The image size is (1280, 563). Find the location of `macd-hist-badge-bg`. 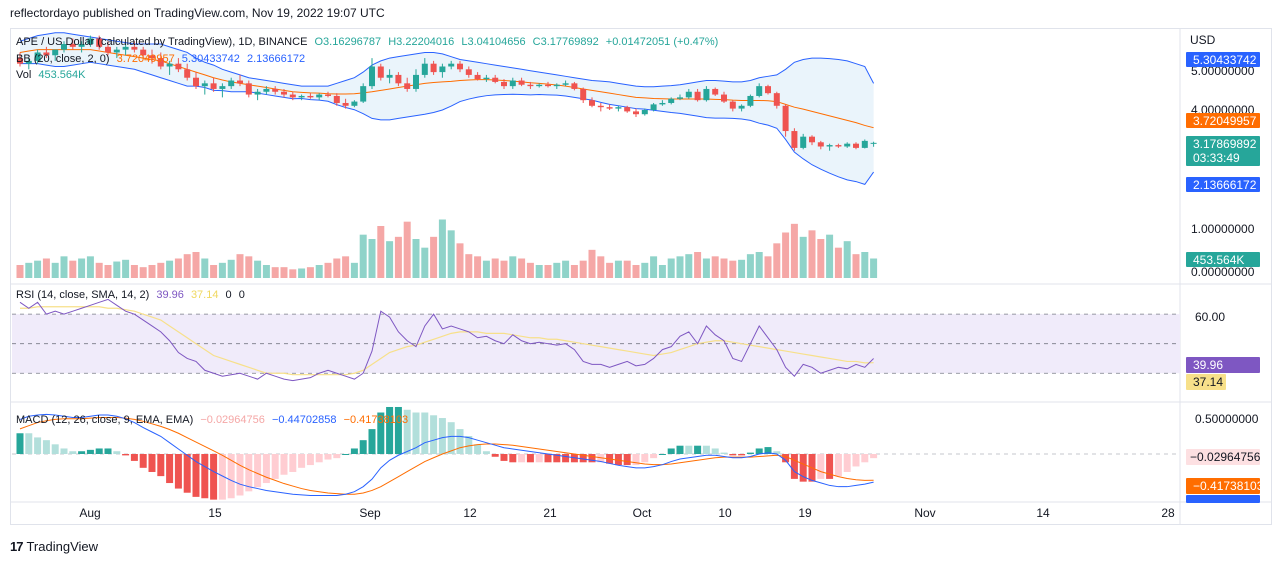

macd-hist-badge-bg is located at coordinates (1223, 457).